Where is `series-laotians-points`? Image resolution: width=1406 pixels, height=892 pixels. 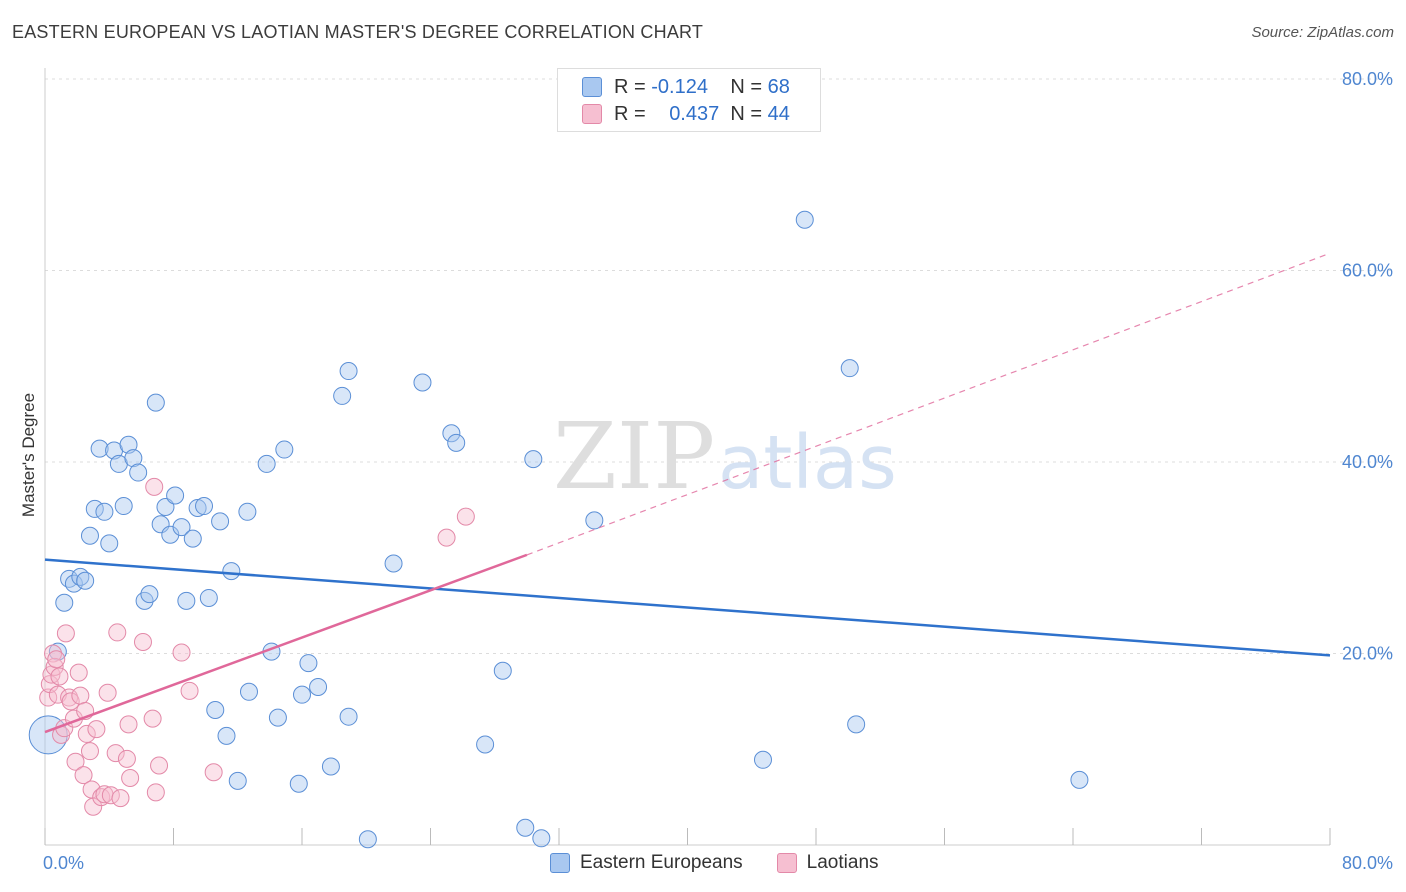 series-laotians-points is located at coordinates (257, 646).